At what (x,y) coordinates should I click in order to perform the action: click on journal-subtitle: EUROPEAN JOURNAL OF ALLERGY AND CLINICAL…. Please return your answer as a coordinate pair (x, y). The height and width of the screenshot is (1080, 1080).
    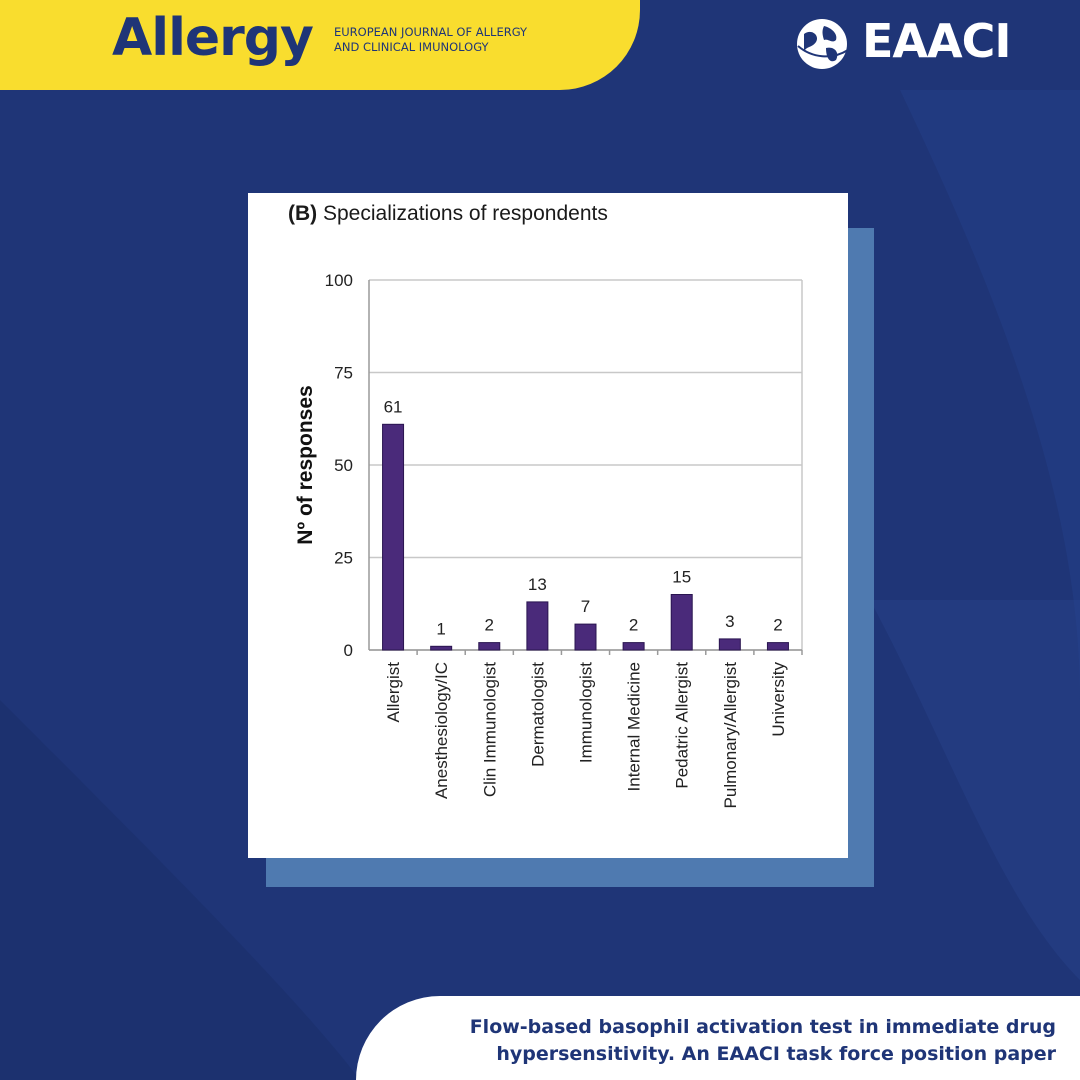
    Looking at the image, I should click on (430, 40).